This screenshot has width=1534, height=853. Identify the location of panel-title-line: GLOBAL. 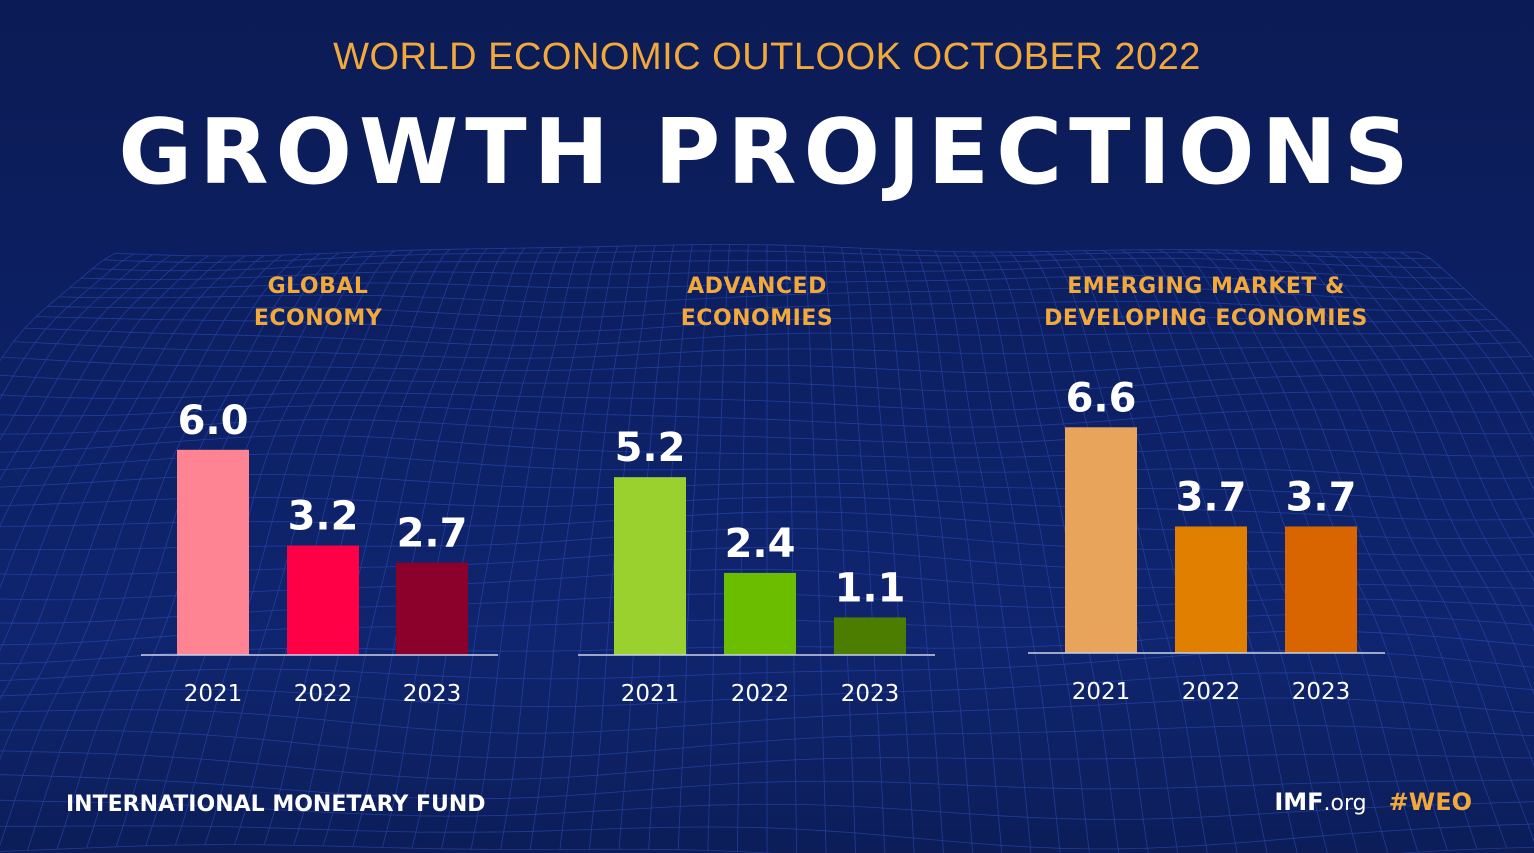
(318, 286).